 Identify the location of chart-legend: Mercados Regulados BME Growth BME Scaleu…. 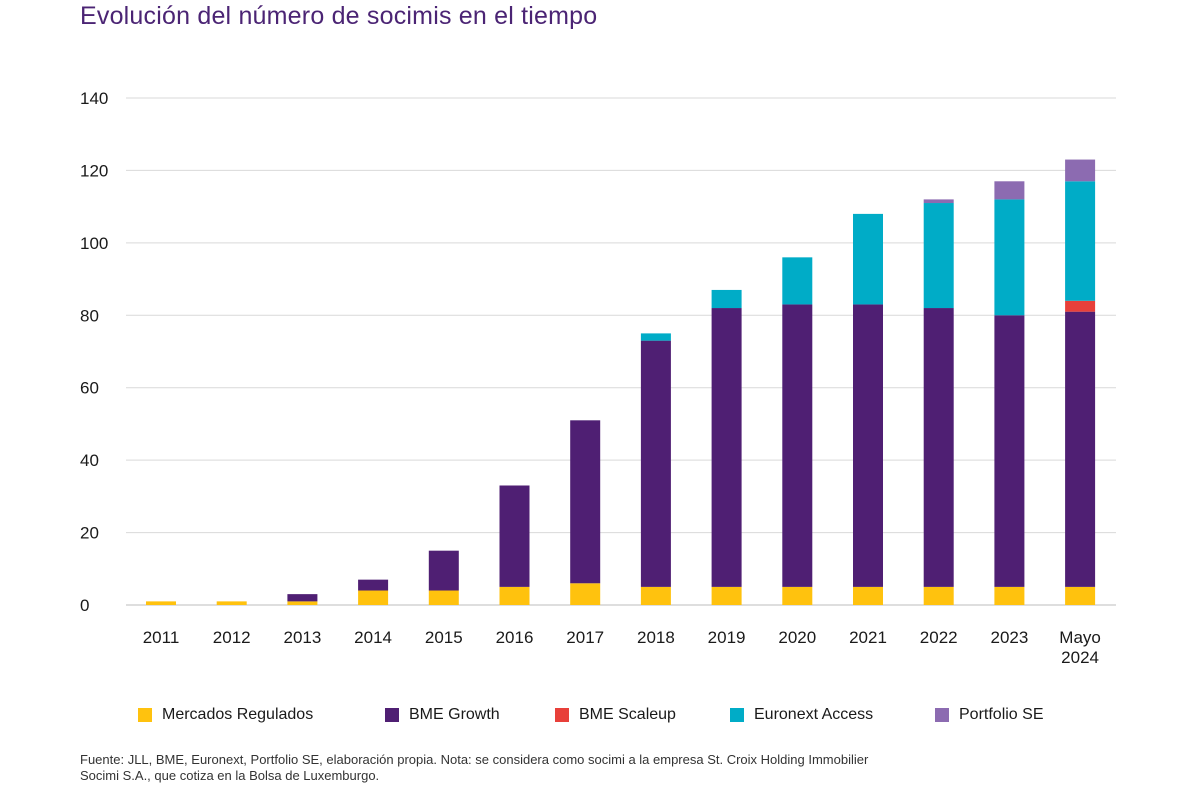
(628, 717).